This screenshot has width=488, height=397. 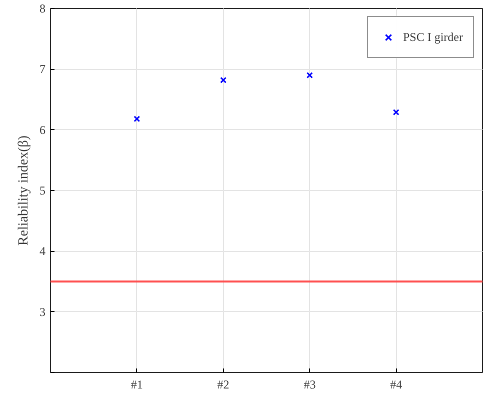 What do you see at coordinates (43, 311) in the screenshot?
I see `y-tick-label: 3` at bounding box center [43, 311].